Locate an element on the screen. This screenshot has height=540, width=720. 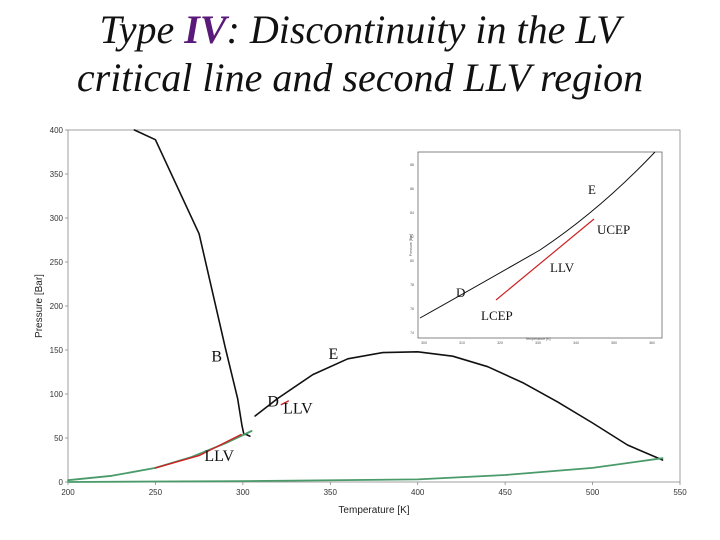
inset-label-lcep: LCEP is located at coordinates (497, 315).